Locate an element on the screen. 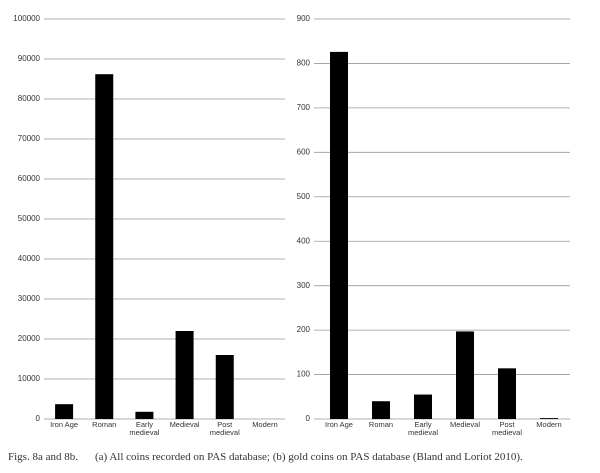 Image resolution: width=600 pixels, height=473 pixels. y-tick-label: 10000 is located at coordinates (29, 378).